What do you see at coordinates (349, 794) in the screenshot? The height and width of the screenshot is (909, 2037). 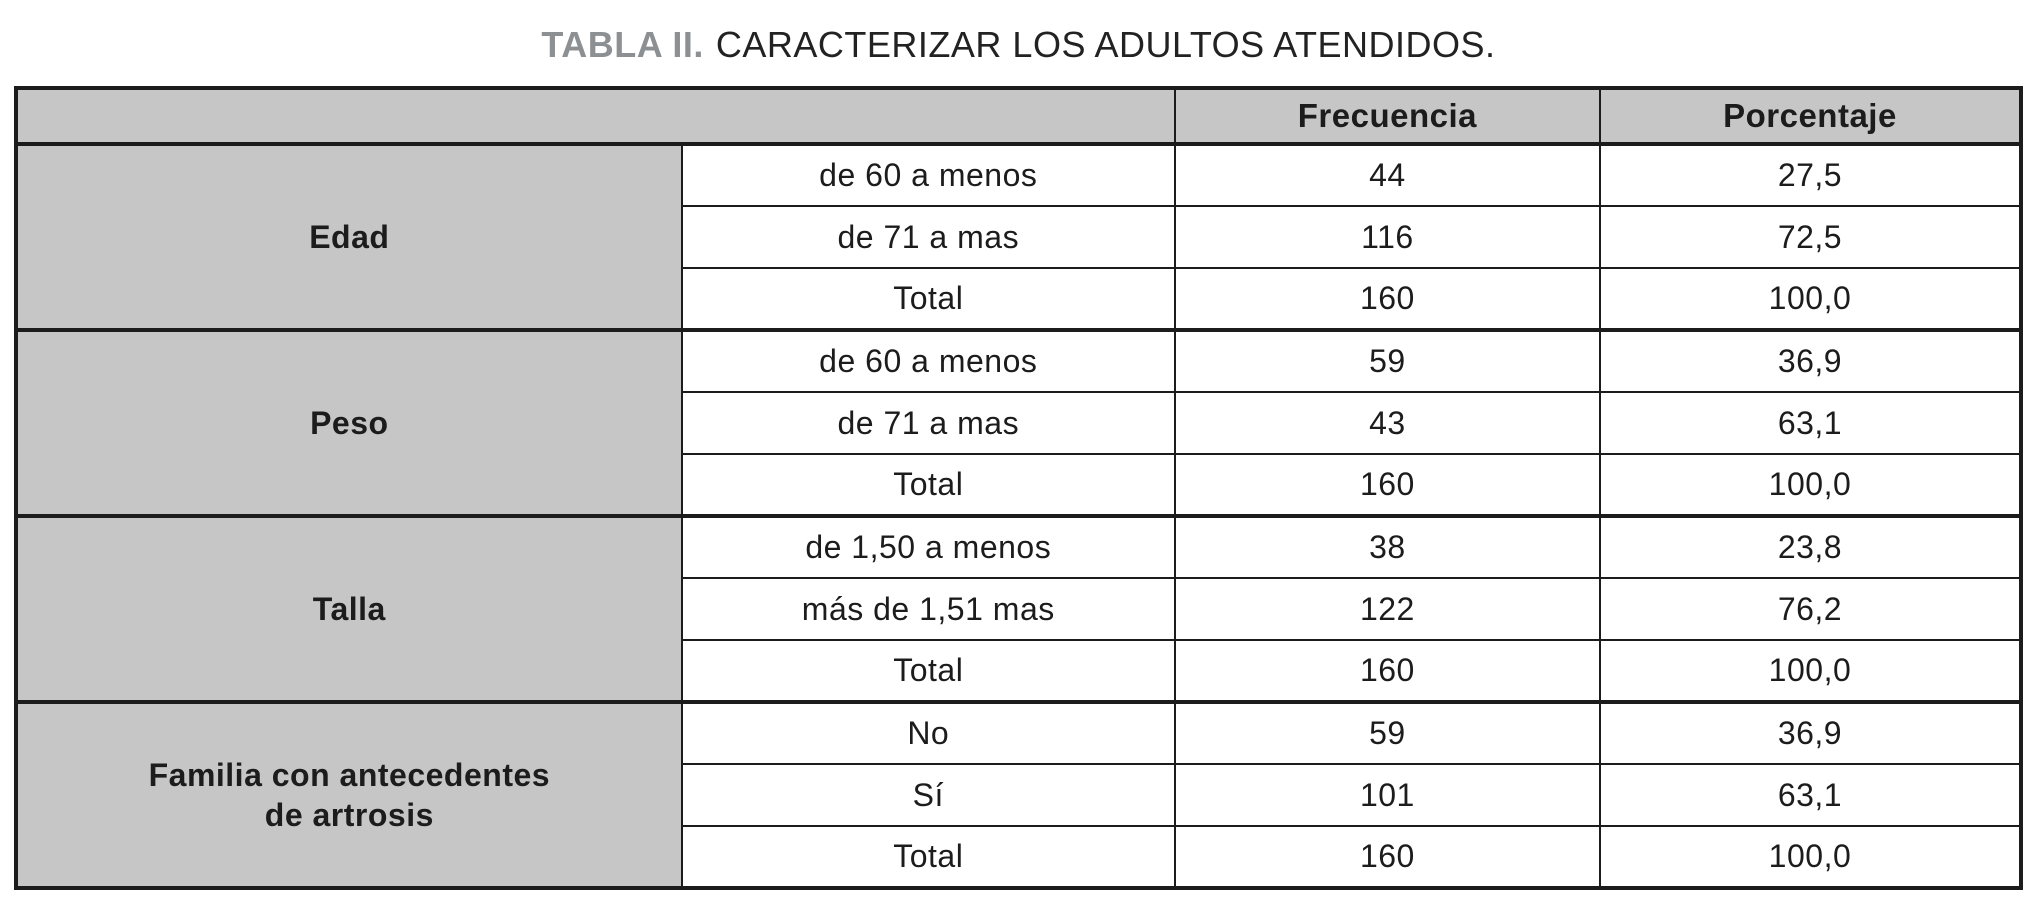 I see `category-familia-antecedentes: Familia con antecedentes de artrosis` at bounding box center [349, 794].